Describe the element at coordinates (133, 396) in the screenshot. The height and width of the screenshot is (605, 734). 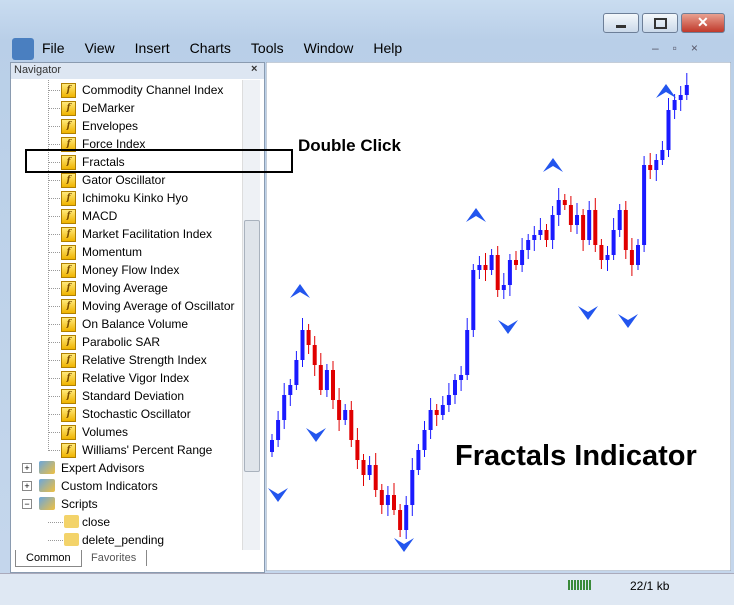
I see `tree-item: Standard Deviation` at that location.